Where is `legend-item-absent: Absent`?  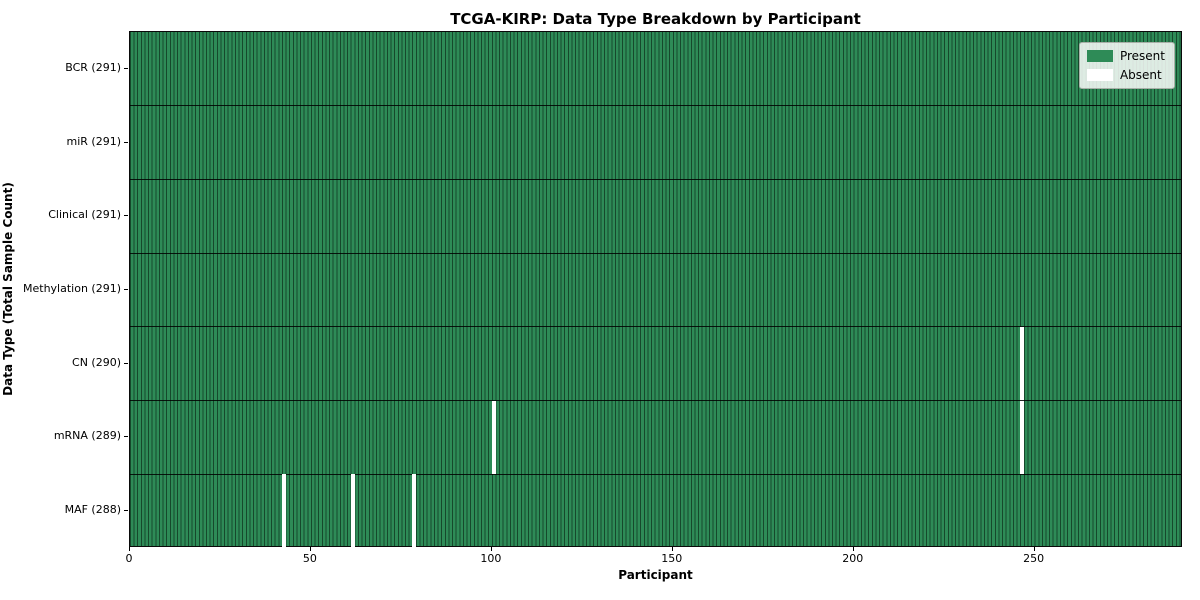
legend-item-absent: Absent is located at coordinates (1125, 75).